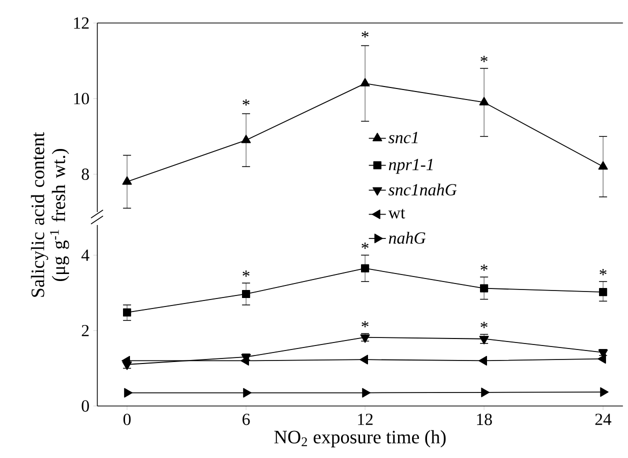  Describe the element at coordinates (246, 420) in the screenshot. I see `x-tick-label: 6` at that location.